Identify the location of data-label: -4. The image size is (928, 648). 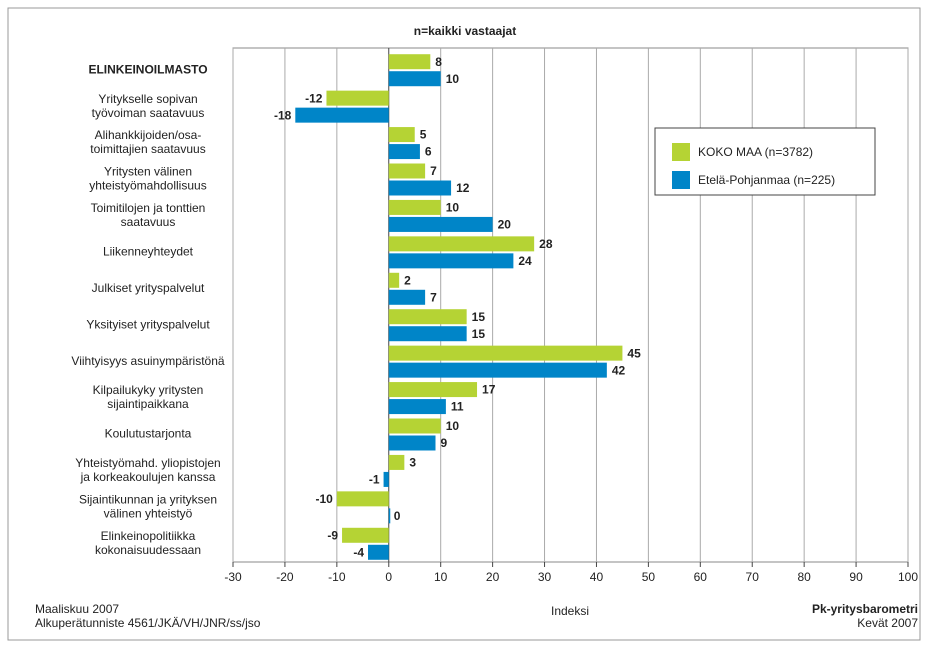
(358, 552).